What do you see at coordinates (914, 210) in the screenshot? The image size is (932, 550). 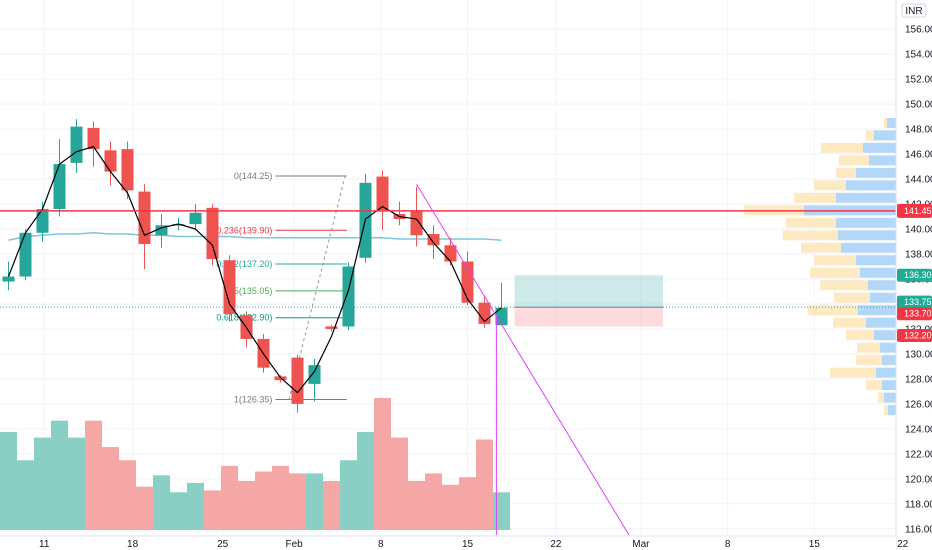 I see `horizontal-line-price-badge` at bounding box center [914, 210].